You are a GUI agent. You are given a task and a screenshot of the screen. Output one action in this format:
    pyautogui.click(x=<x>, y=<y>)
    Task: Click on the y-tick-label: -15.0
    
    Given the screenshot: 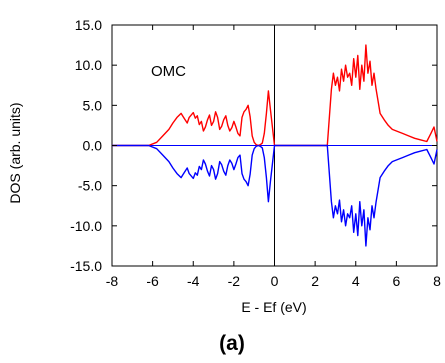 What is the action you would take?
    pyautogui.click(x=86, y=266)
    